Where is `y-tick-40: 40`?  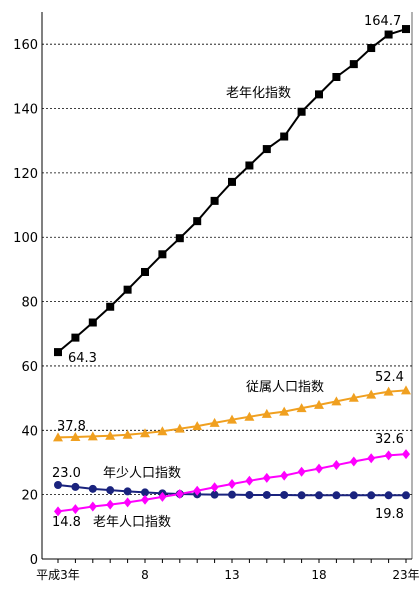
y-tick-40: 40 is located at coordinates (29, 431).